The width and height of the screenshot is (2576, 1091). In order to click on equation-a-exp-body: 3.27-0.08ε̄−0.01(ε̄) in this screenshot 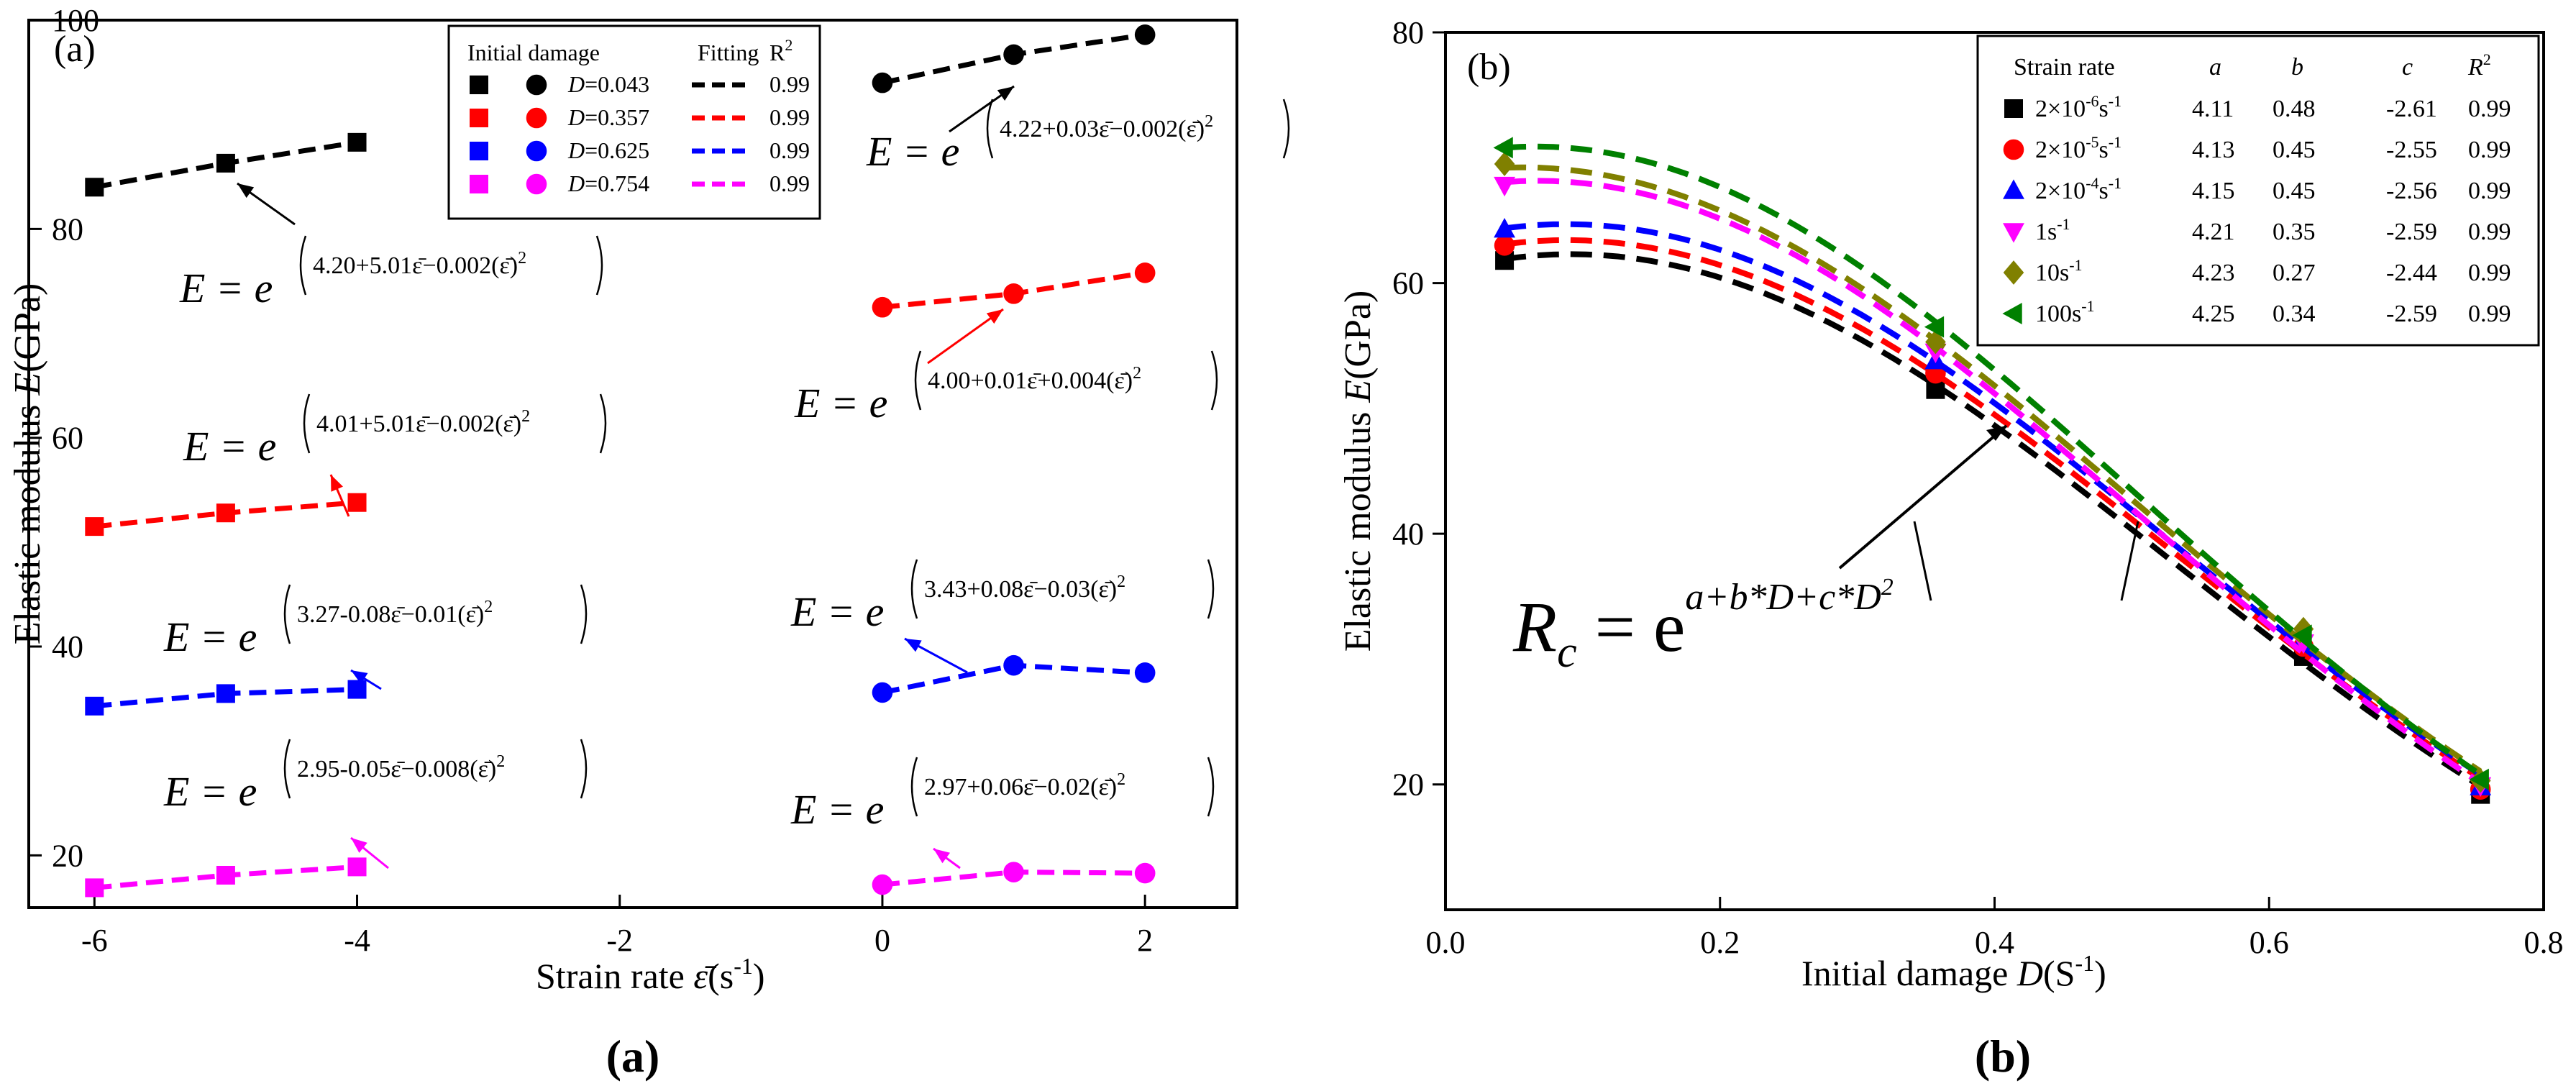, I will do `click(390, 614)`.